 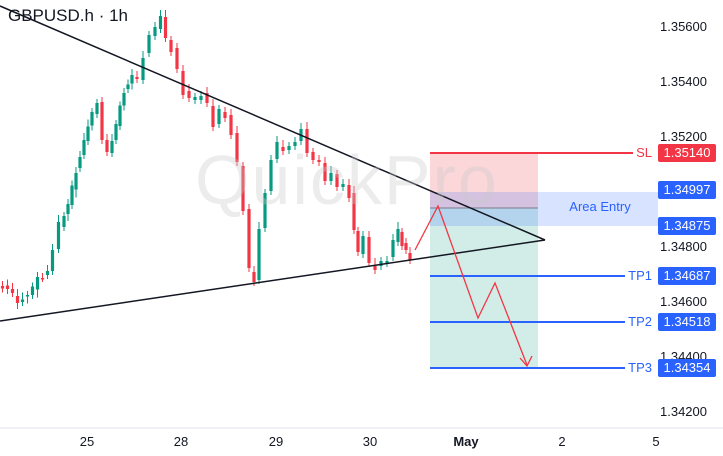 What do you see at coordinates (683, 81) in the screenshot?
I see `price-tick: 1.35400` at bounding box center [683, 81].